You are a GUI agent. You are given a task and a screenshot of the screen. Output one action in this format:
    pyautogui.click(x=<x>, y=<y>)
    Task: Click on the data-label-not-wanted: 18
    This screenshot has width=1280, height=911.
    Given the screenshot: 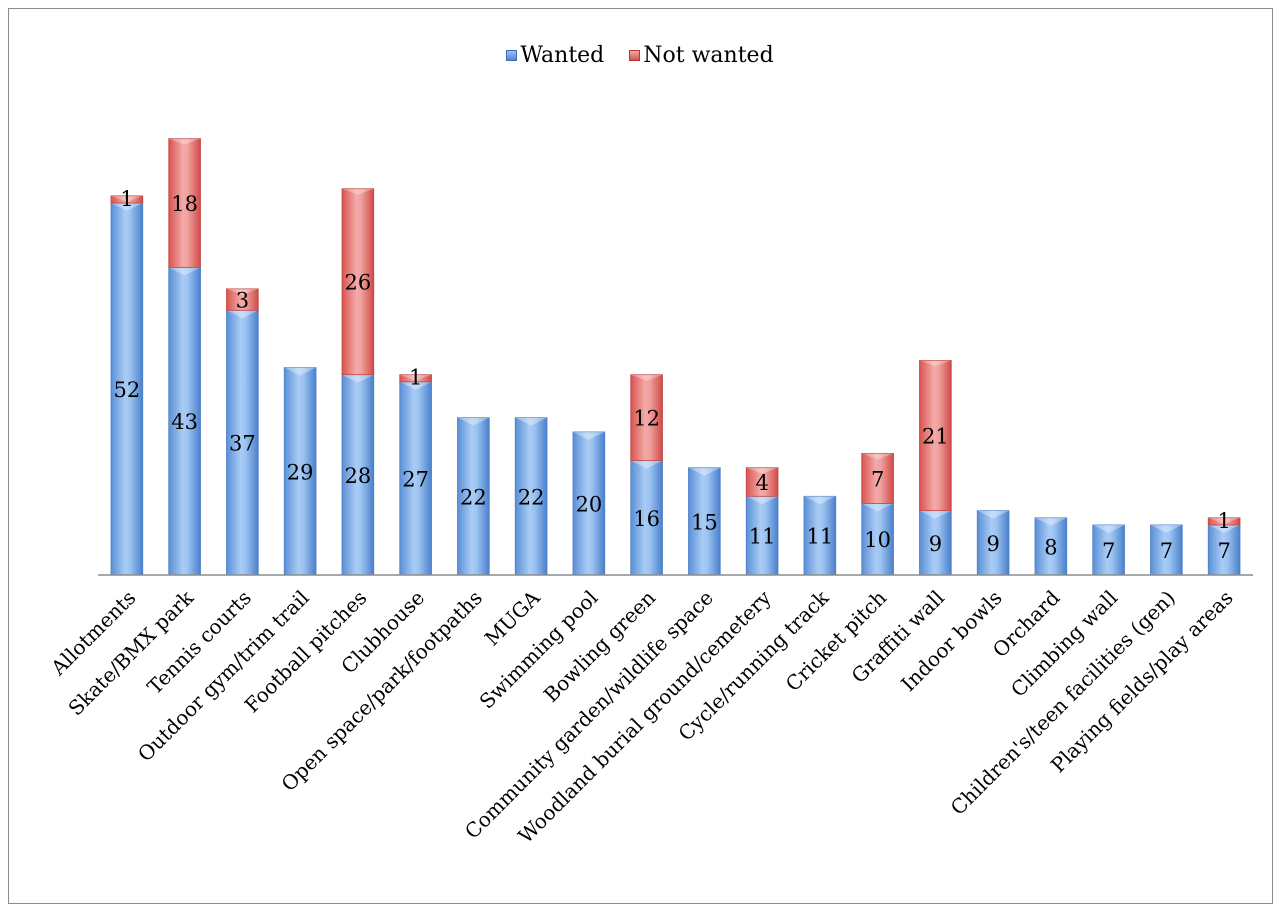 What is the action you would take?
    pyautogui.click(x=184, y=204)
    